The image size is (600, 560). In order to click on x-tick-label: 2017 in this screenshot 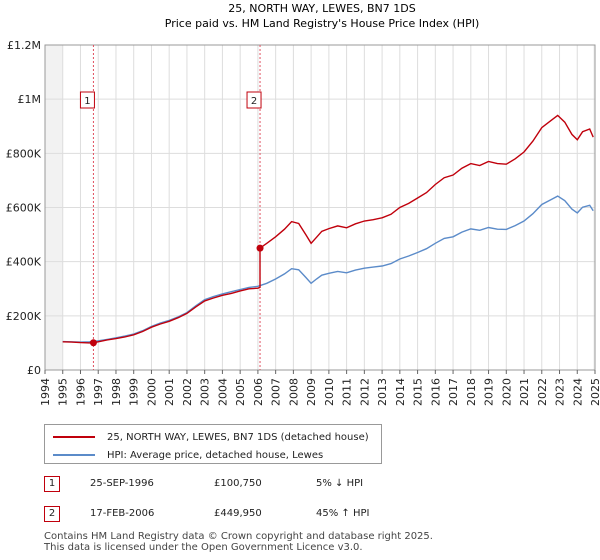, I will do `click(453, 392)`.